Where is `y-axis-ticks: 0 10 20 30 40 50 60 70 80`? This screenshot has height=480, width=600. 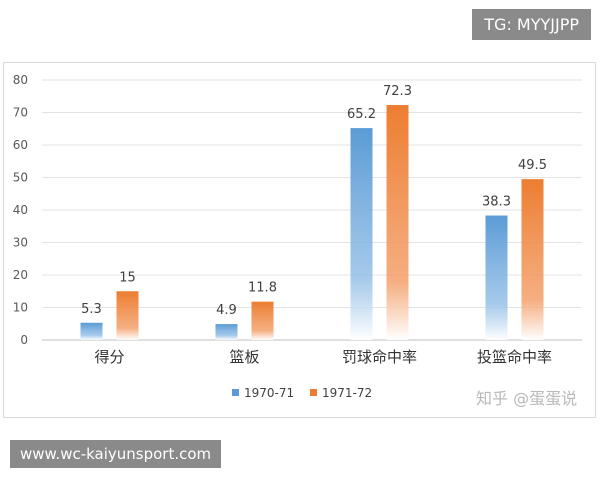
y-axis-ticks: 0 10 20 30 40 50 60 70 80 is located at coordinates (20, 210).